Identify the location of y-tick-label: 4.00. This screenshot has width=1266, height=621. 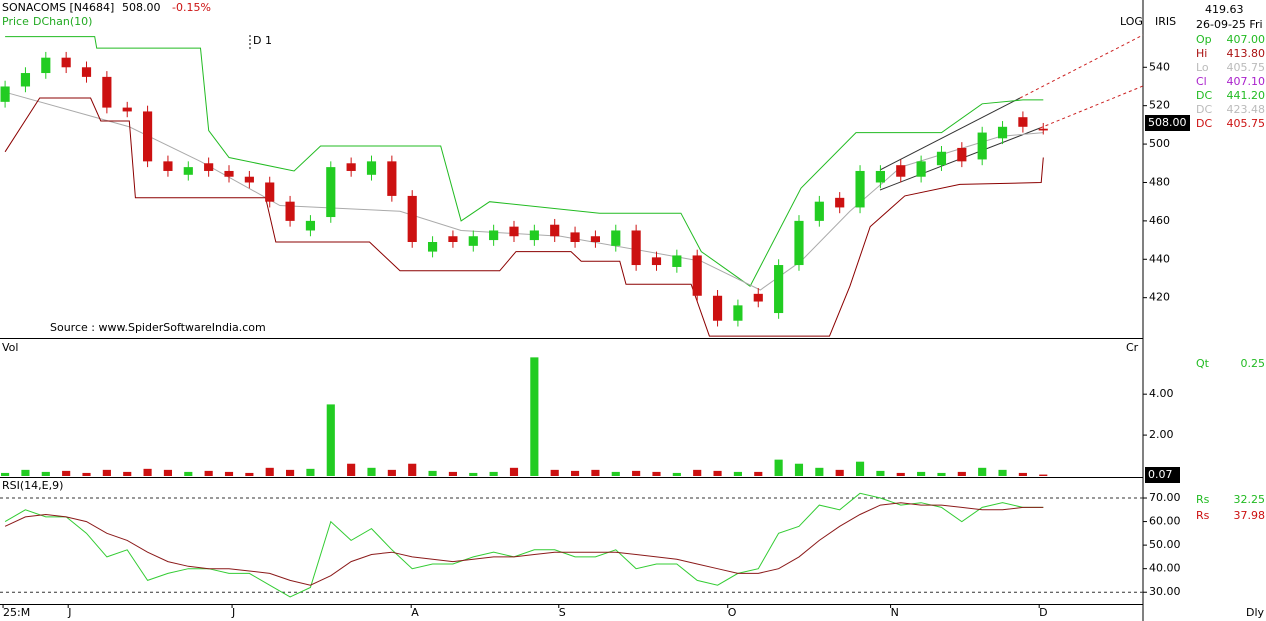
(1161, 393).